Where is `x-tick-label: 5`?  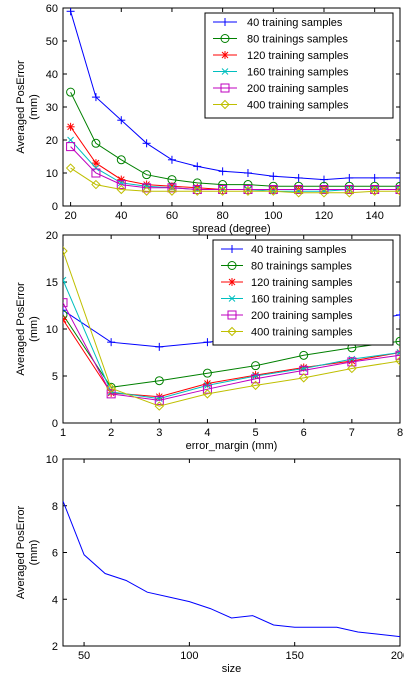
x-tick-label: 5 is located at coordinates (256, 433).